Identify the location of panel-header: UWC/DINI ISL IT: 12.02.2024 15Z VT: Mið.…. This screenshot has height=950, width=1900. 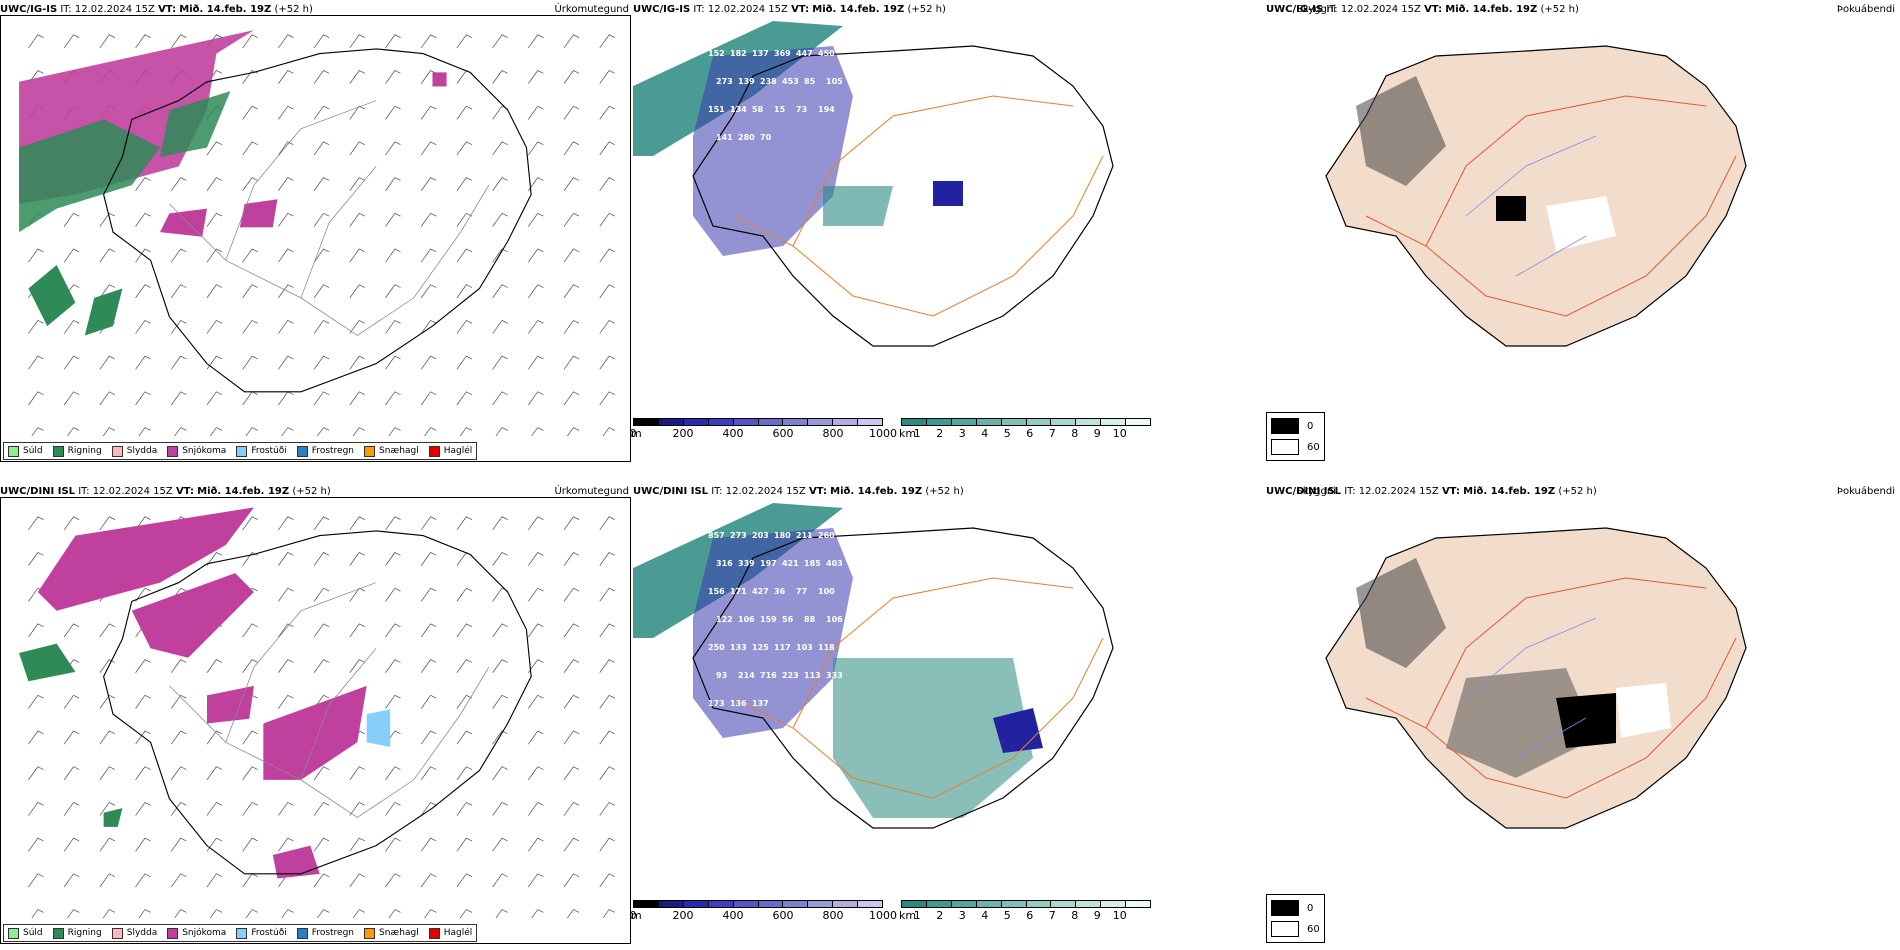
(1431, 491).